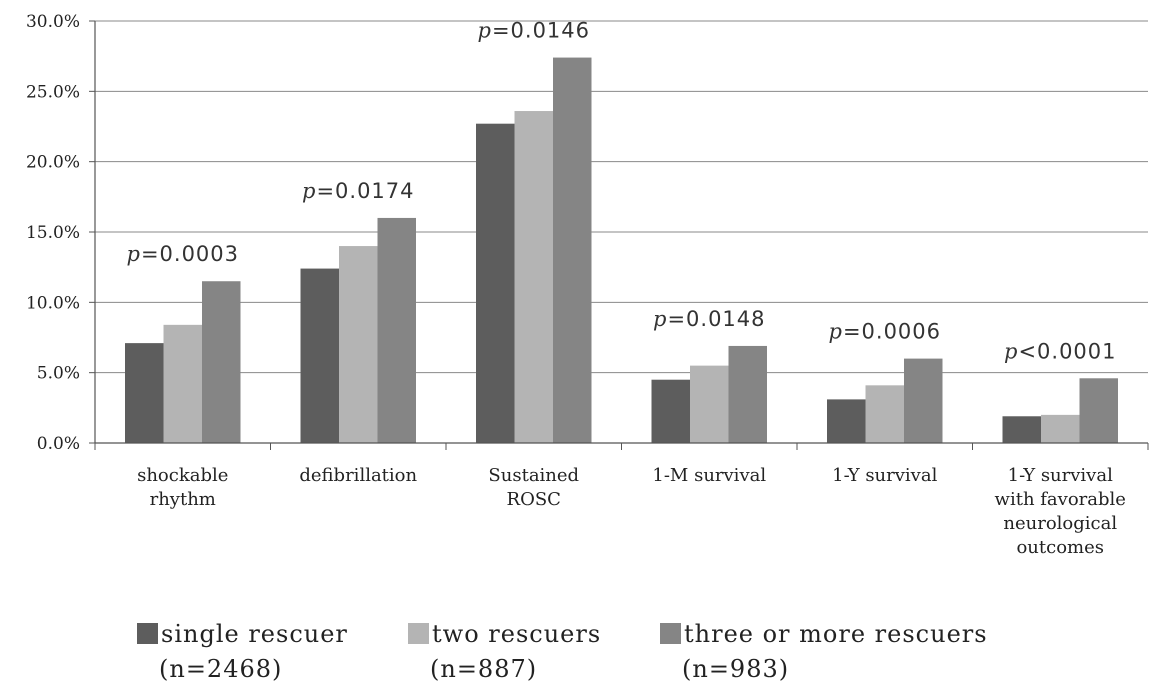  What do you see at coordinates (836, 634) in the screenshot?
I see `legend-series-name: three or more rescuers` at bounding box center [836, 634].